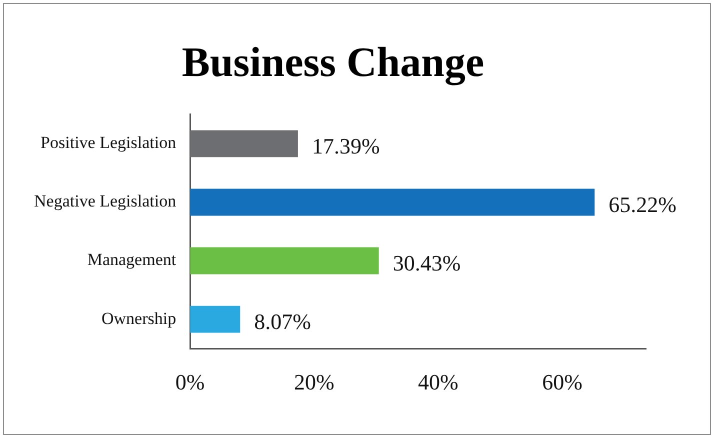  What do you see at coordinates (105, 201) in the screenshot?
I see `y-tick-label: Negative Legislation` at bounding box center [105, 201].